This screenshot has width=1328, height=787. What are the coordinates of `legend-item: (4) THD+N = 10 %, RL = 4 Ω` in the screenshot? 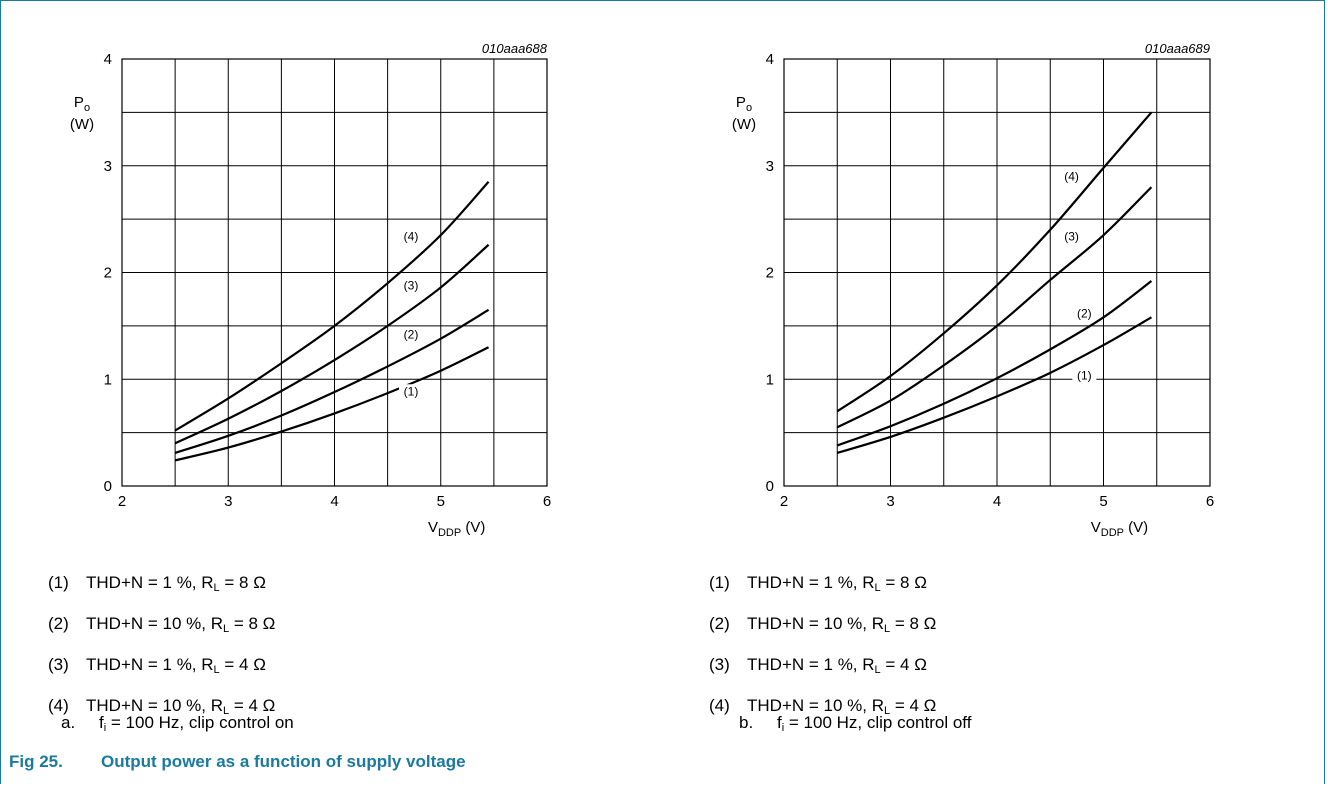 It's located at (161, 708).